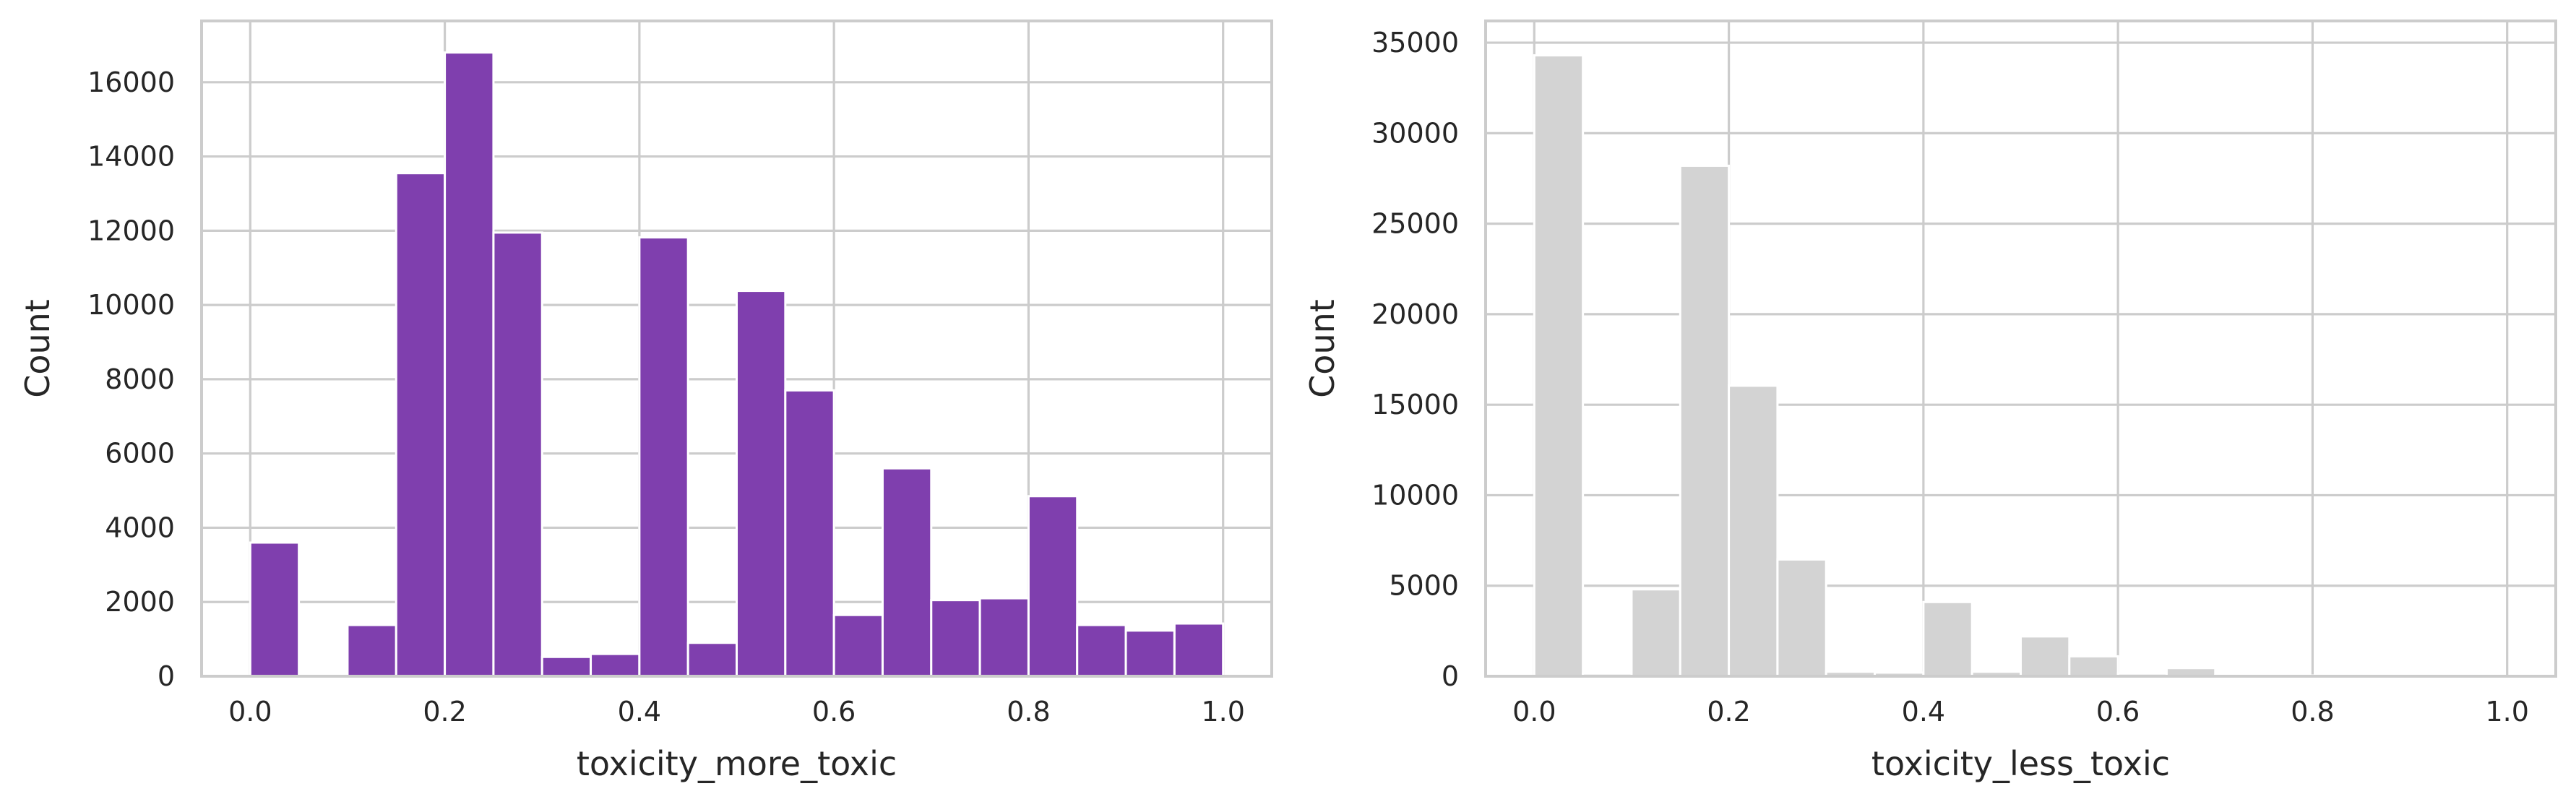 The image size is (2576, 807). Describe the element at coordinates (737, 764) in the screenshot. I see `x-axis-label: toxicity_more_toxic` at that location.